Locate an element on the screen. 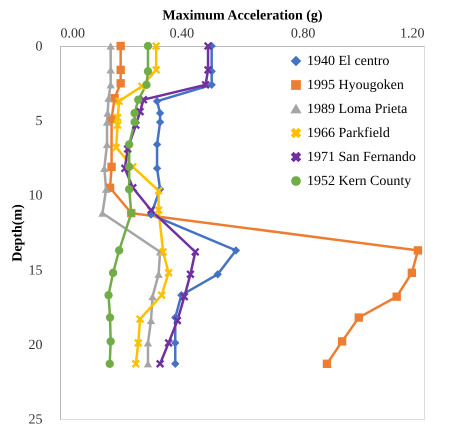 The height and width of the screenshot is (438, 464). legend-label: 1940 El centro is located at coordinates (348, 61).